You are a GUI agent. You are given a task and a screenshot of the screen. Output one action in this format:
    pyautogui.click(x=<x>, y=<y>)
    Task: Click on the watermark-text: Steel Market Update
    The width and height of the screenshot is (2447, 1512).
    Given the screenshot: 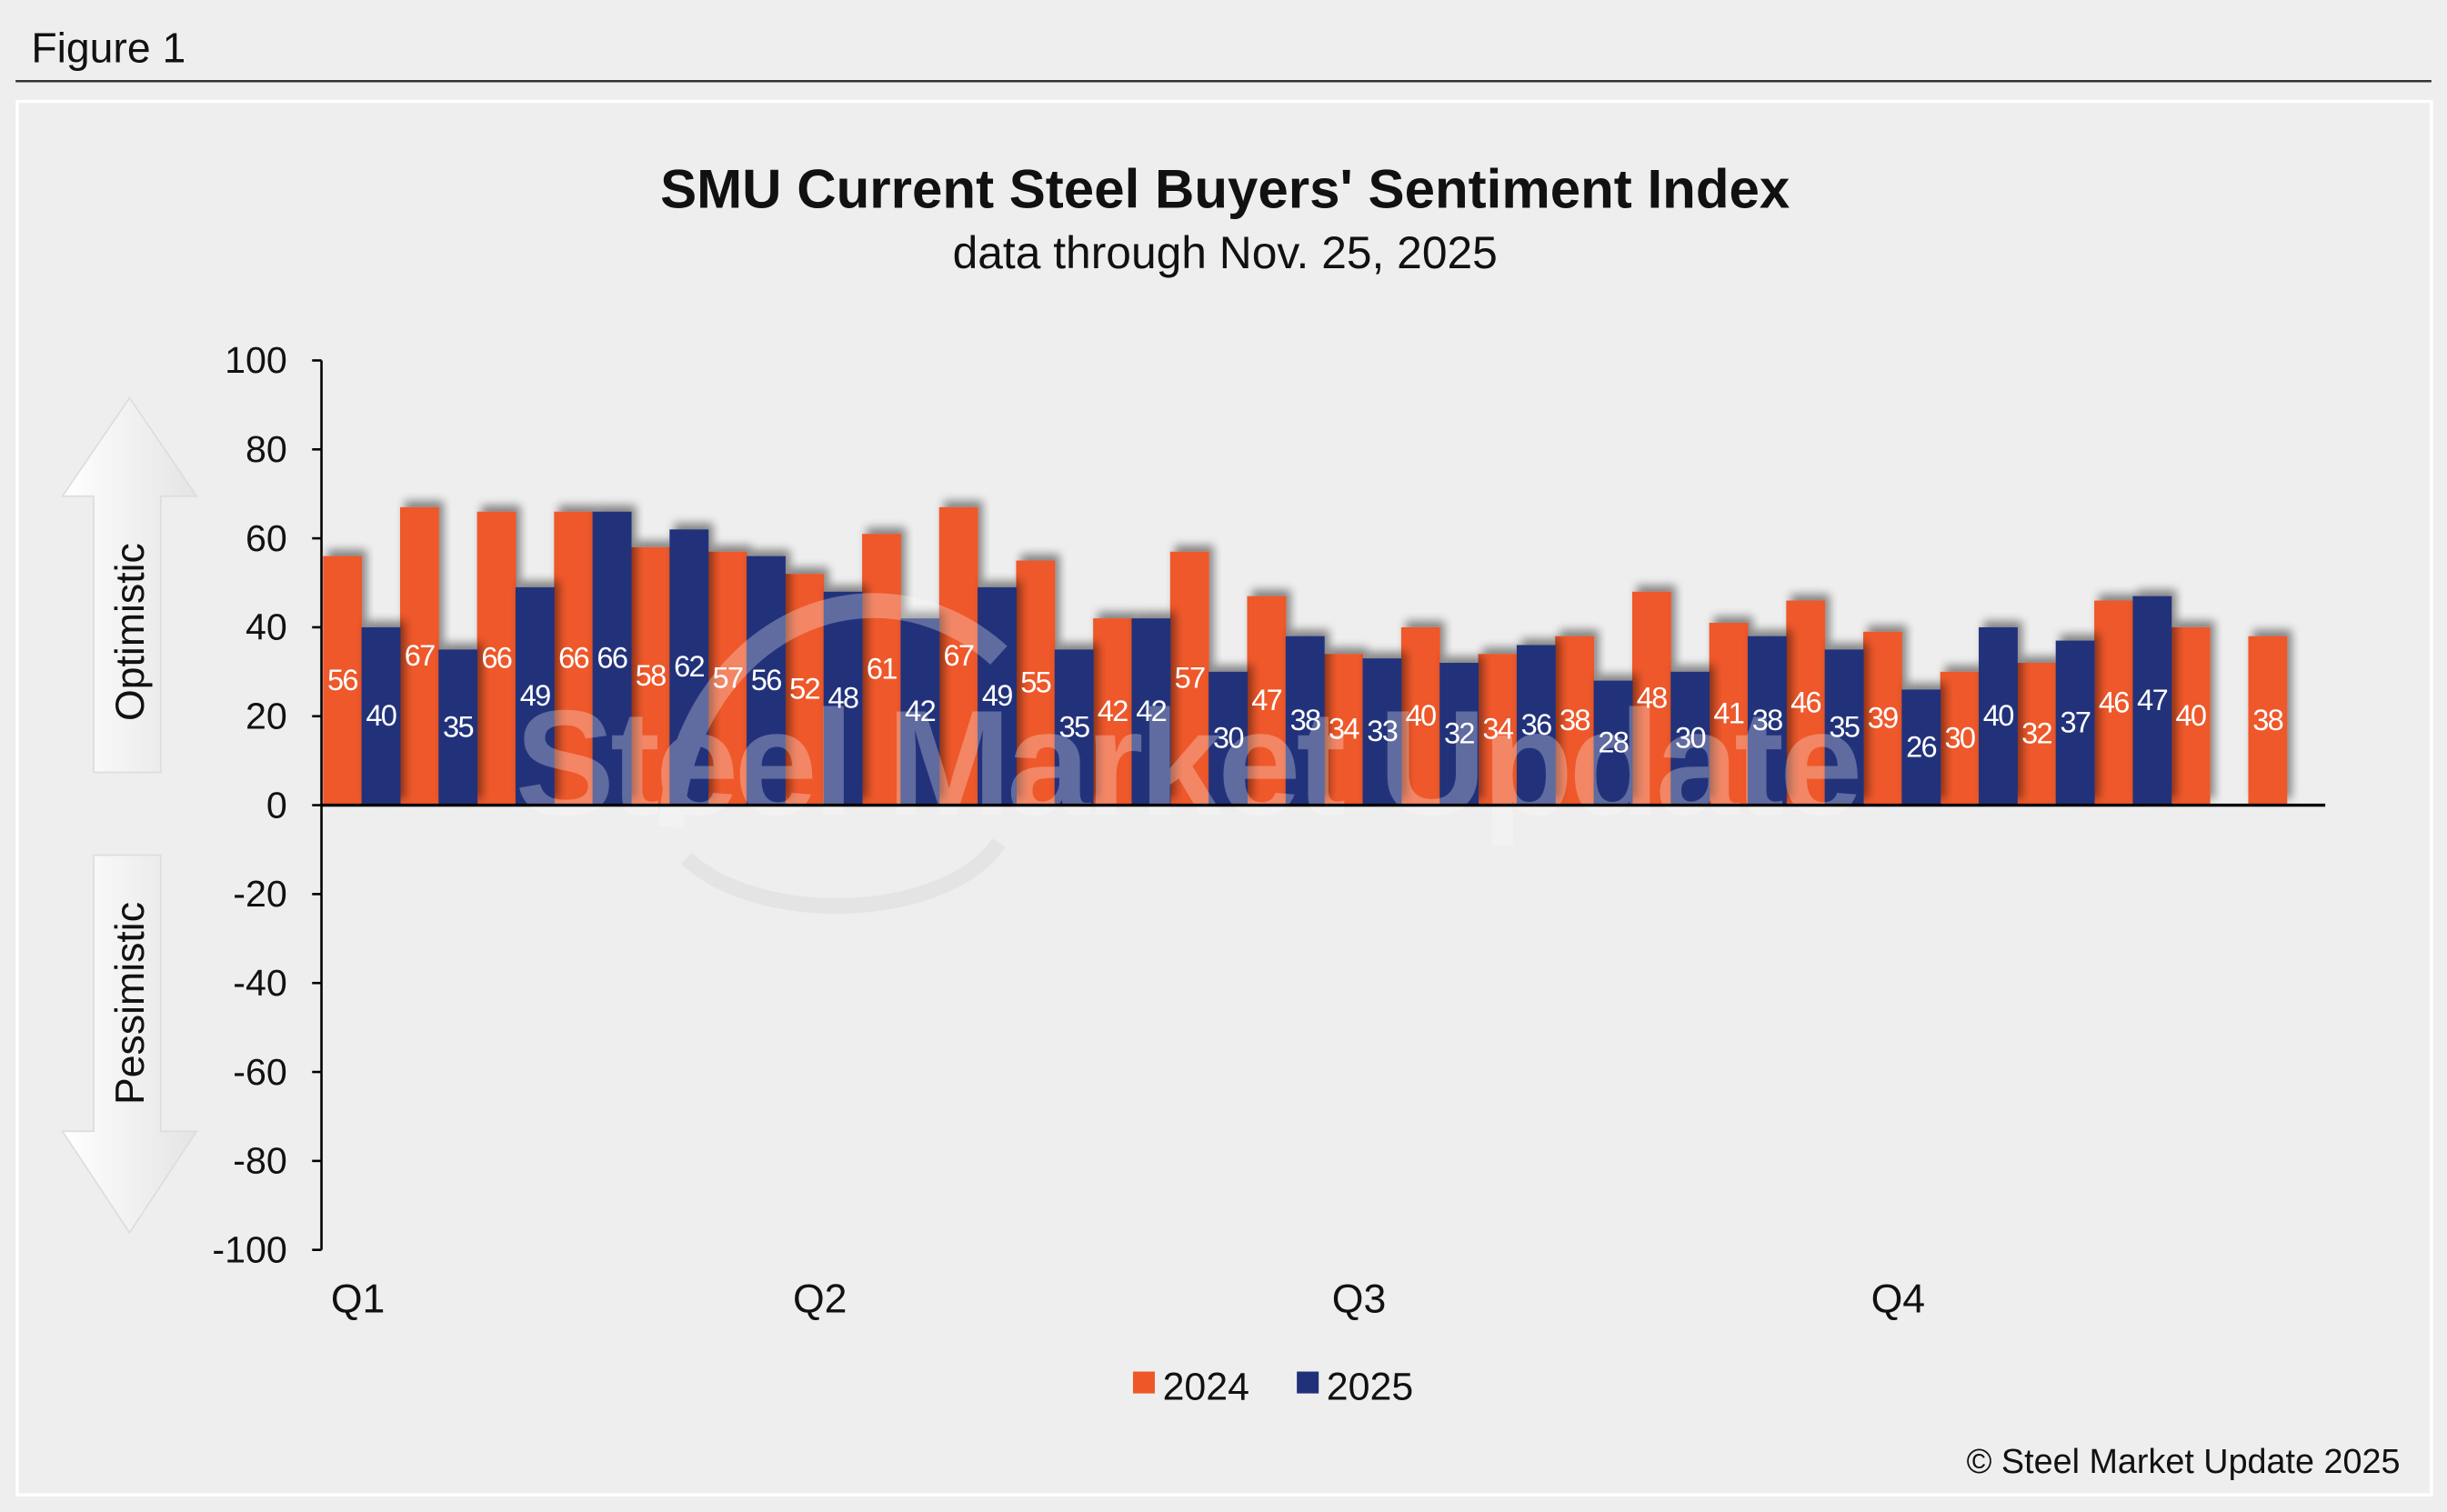 What is the action you would take?
    pyautogui.click(x=1187, y=762)
    